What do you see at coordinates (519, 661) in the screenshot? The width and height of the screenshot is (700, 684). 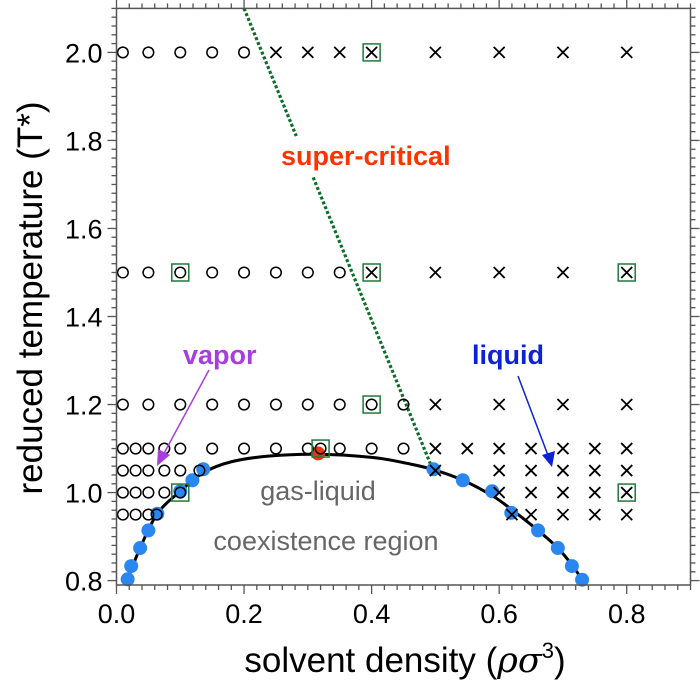 I see `x-axis-title-symbol: ρσ` at bounding box center [519, 661].